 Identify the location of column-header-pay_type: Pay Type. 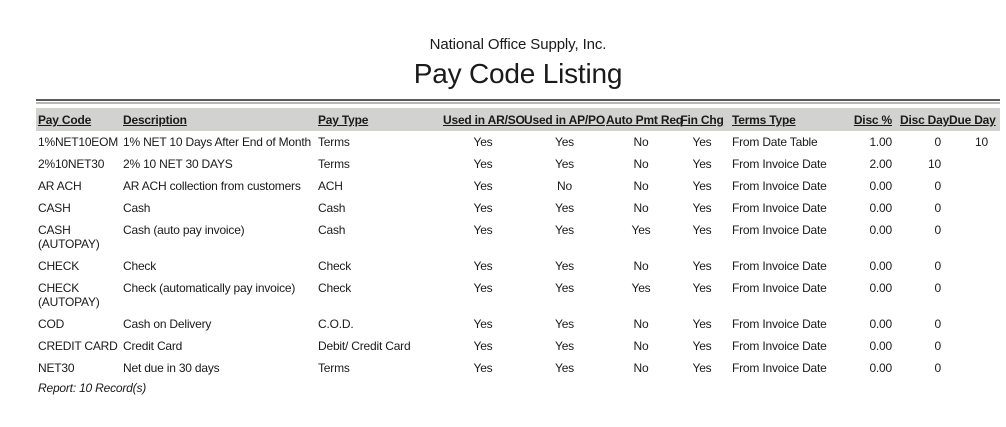
(343, 120).